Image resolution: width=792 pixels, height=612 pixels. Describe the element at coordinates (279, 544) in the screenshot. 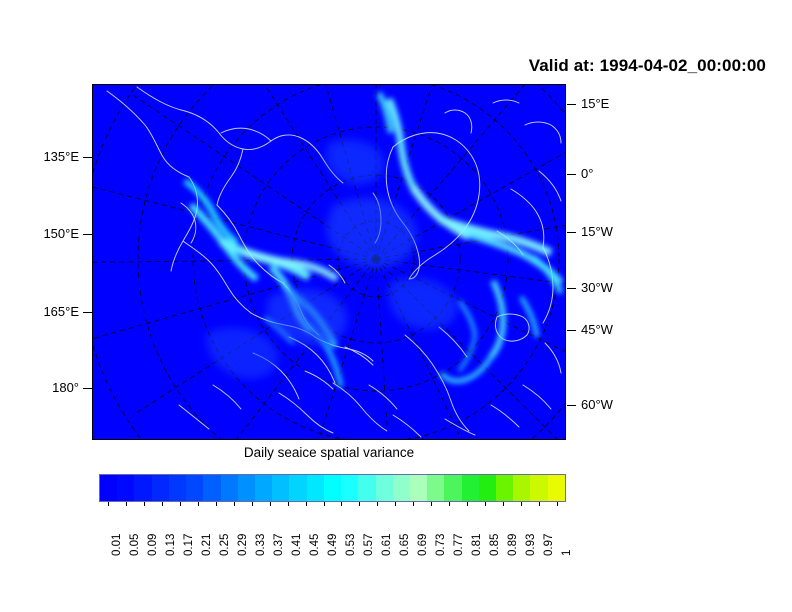

I see `colorbar-label-9: 0.37` at that location.